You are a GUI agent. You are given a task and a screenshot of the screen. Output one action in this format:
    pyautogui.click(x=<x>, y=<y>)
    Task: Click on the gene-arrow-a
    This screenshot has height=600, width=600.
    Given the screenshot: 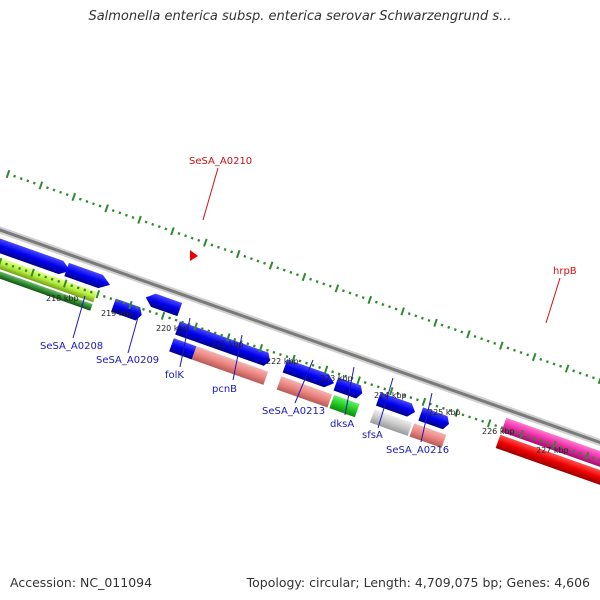 What is the action you would take?
    pyautogui.click(x=127, y=310)
    